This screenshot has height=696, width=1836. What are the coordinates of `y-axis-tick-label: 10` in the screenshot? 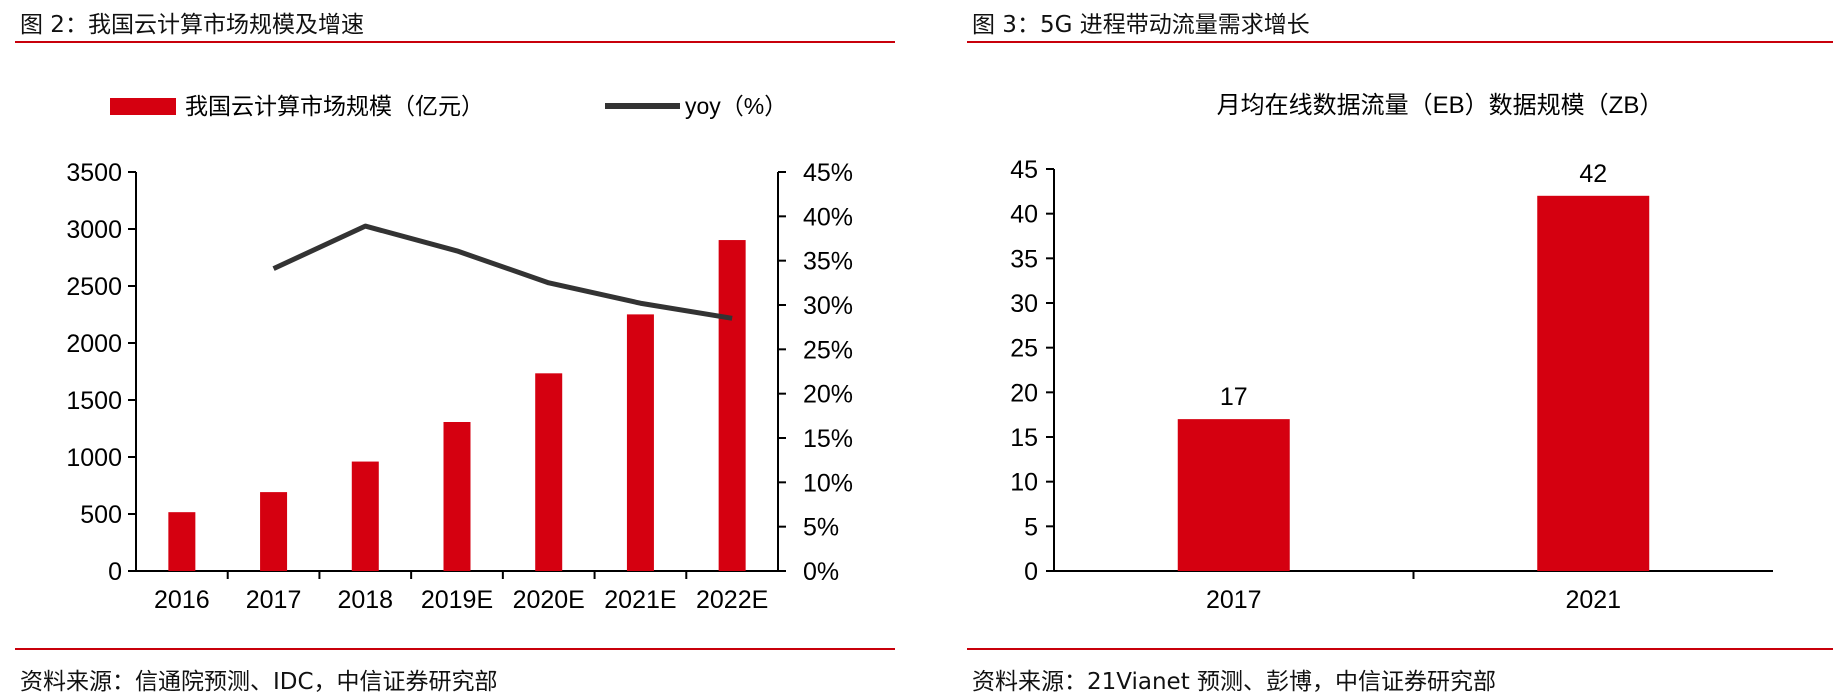 It's located at (1024, 483).